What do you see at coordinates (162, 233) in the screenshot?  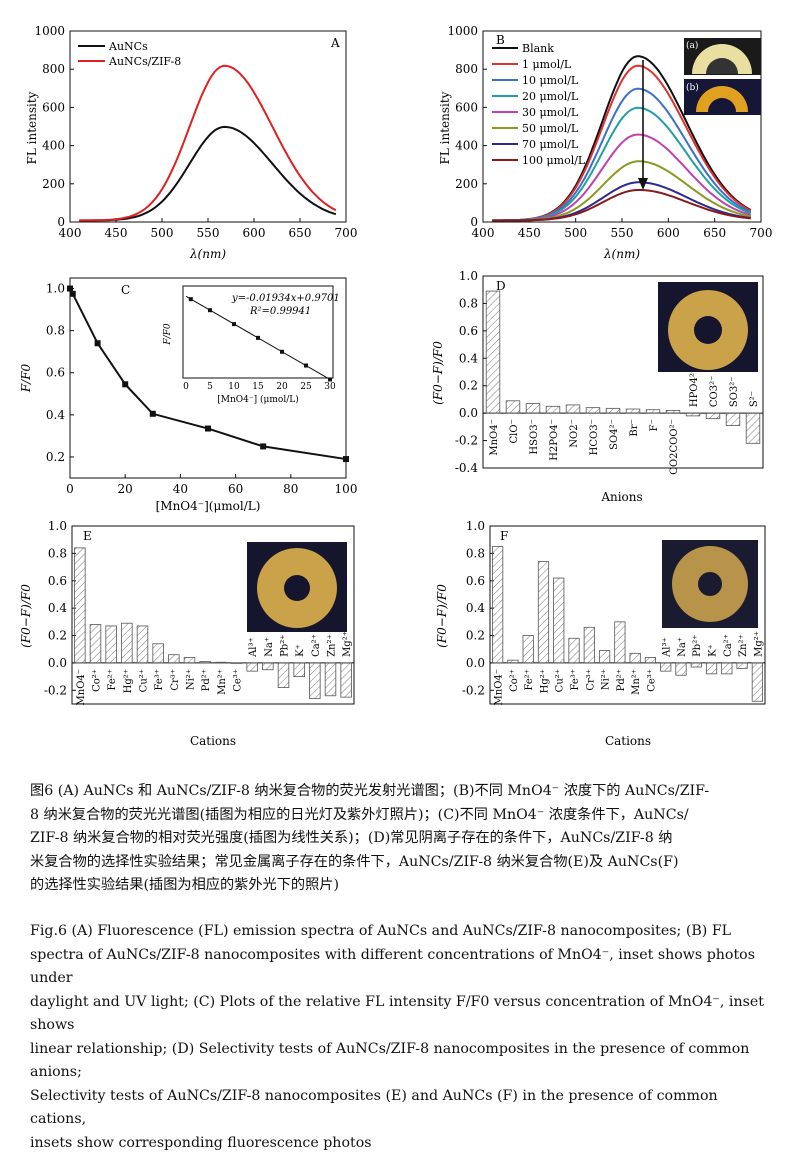 I see `x-tick-label: 500` at bounding box center [162, 233].